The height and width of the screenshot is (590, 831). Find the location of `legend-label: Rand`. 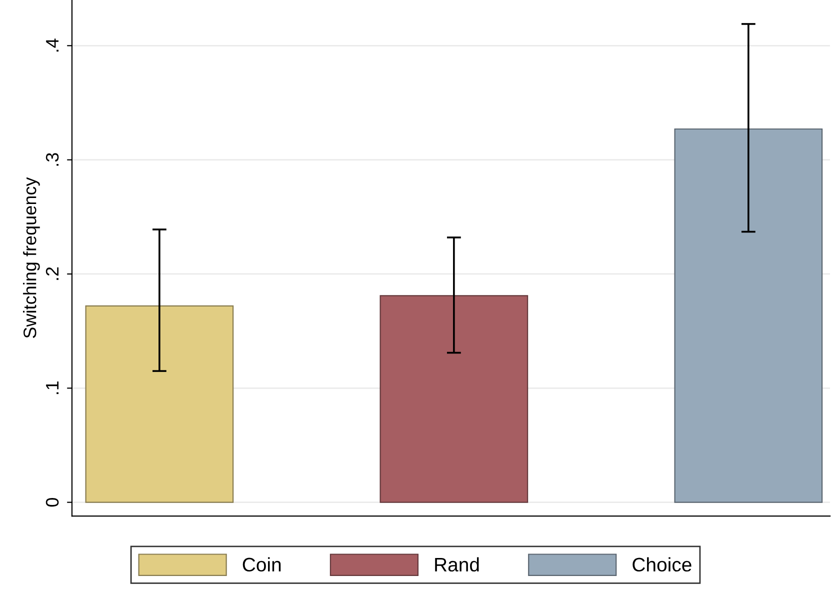

legend-label: Rand is located at coordinates (457, 564).